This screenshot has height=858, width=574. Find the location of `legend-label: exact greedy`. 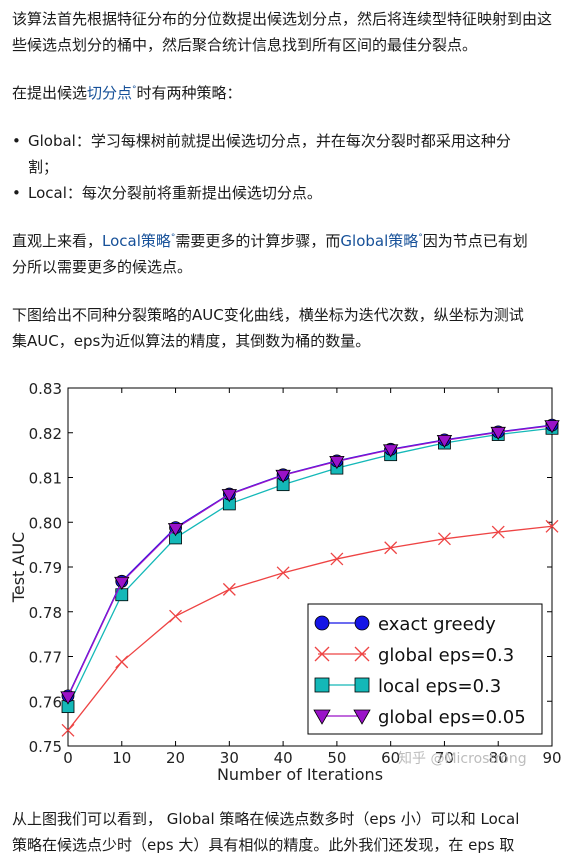

legend-label: exact greedy is located at coordinates (437, 624).